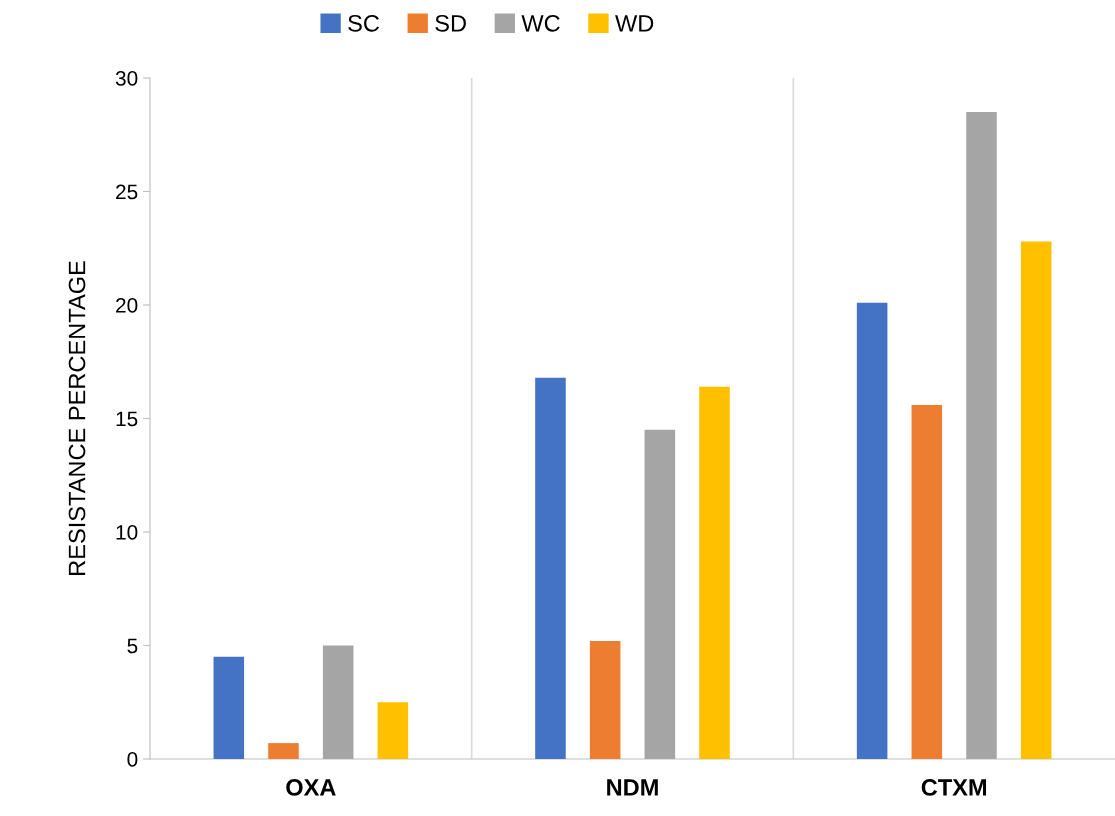  What do you see at coordinates (634, 23) in the screenshot?
I see `legend-label: WD` at bounding box center [634, 23].